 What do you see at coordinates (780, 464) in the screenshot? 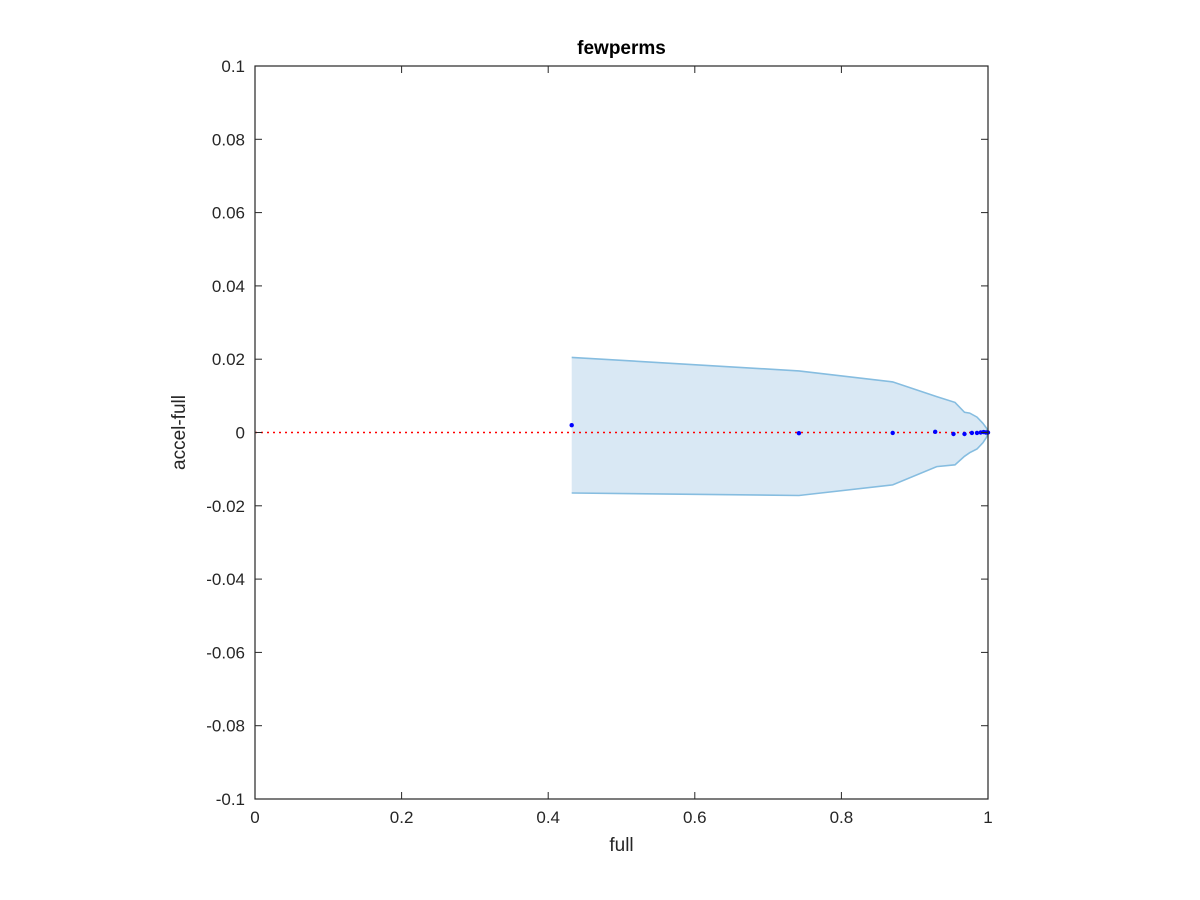
I see `band-lower-edge` at bounding box center [780, 464].